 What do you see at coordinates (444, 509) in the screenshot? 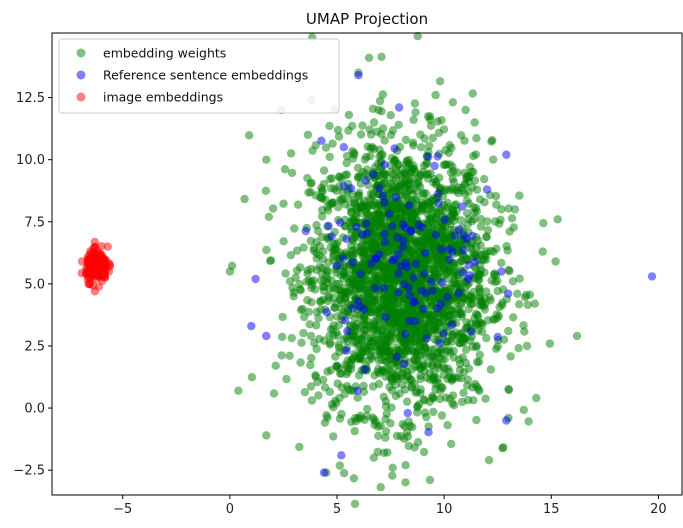
I see `x-tick-label: 10` at bounding box center [444, 509].